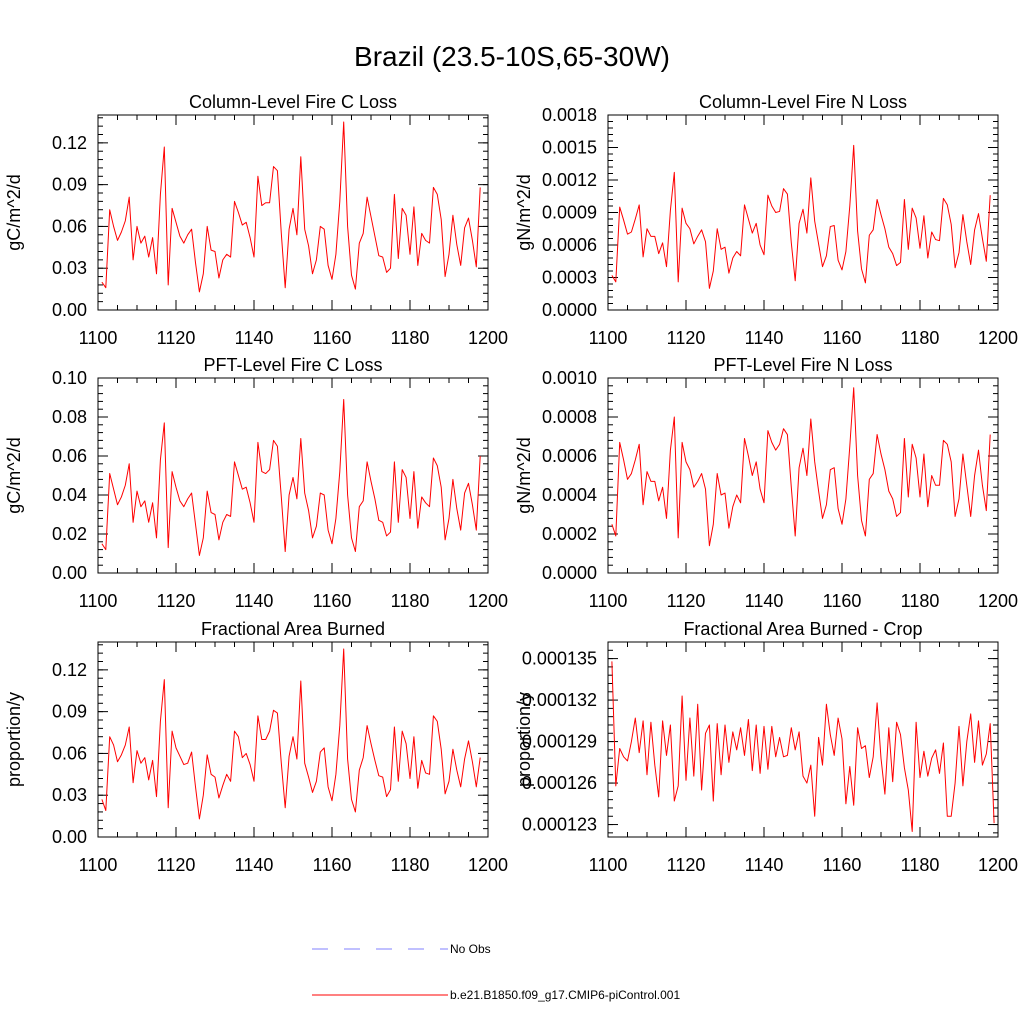  What do you see at coordinates (470, 949) in the screenshot?
I see `legend-label-no-obs: No Obs` at bounding box center [470, 949].